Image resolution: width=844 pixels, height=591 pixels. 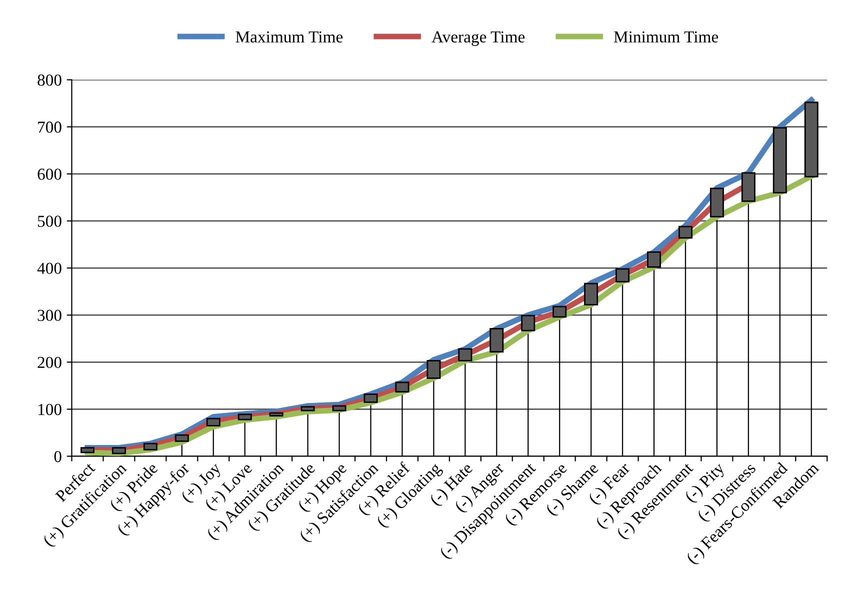 I want to click on y-tick-label: 800, so click(x=50, y=80).